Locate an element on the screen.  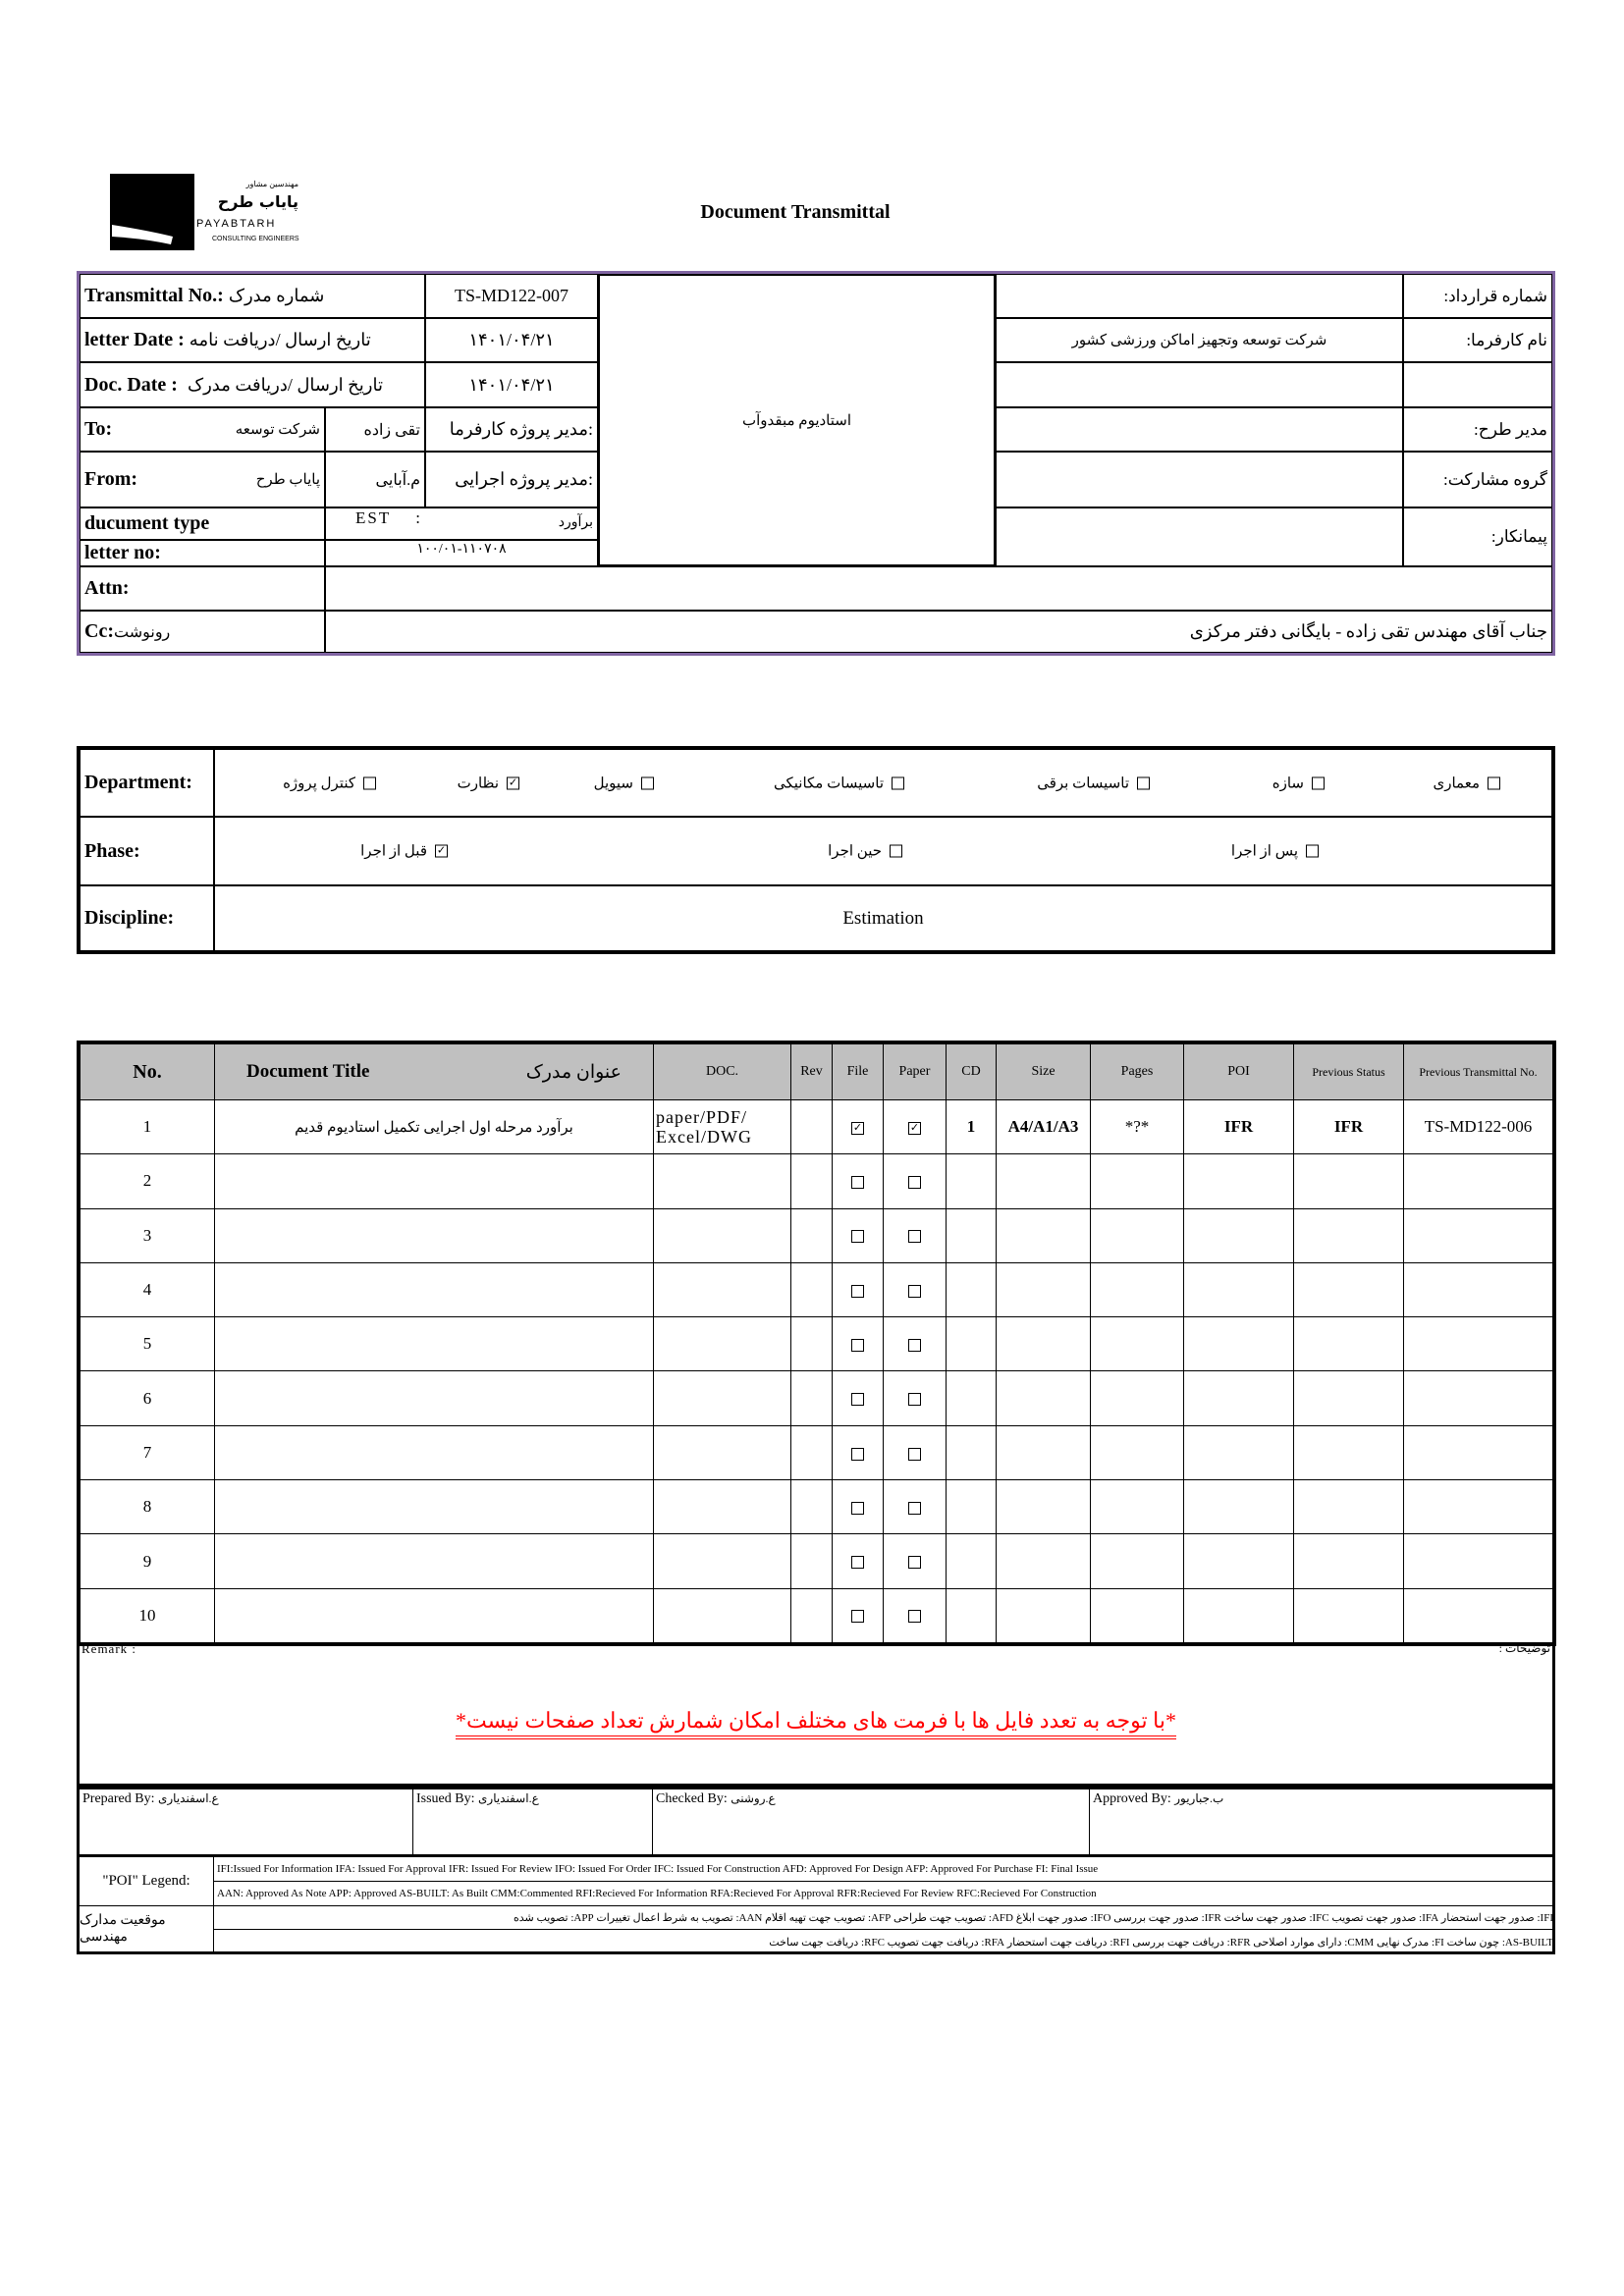
department-option: تاسیسات برقی is located at coordinates (1093, 783).